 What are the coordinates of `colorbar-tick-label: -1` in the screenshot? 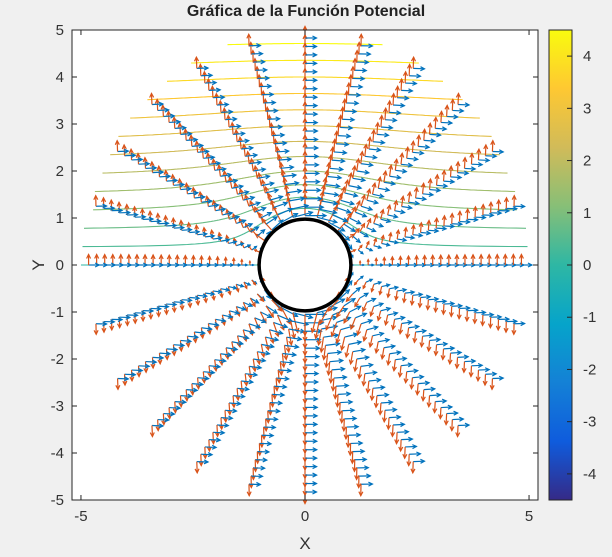 It's located at (589, 317).